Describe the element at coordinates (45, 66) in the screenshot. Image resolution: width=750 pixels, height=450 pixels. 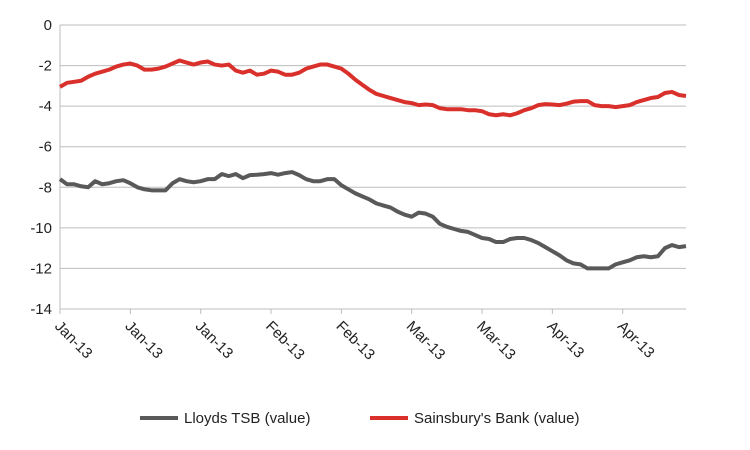
I see `y-tick-label: -2` at that location.